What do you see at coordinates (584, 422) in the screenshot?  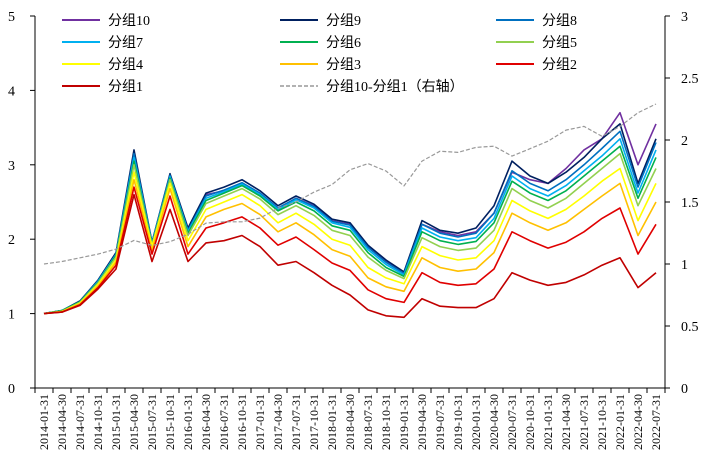 I see `x-tick-label: 2021-07-31` at bounding box center [584, 422].